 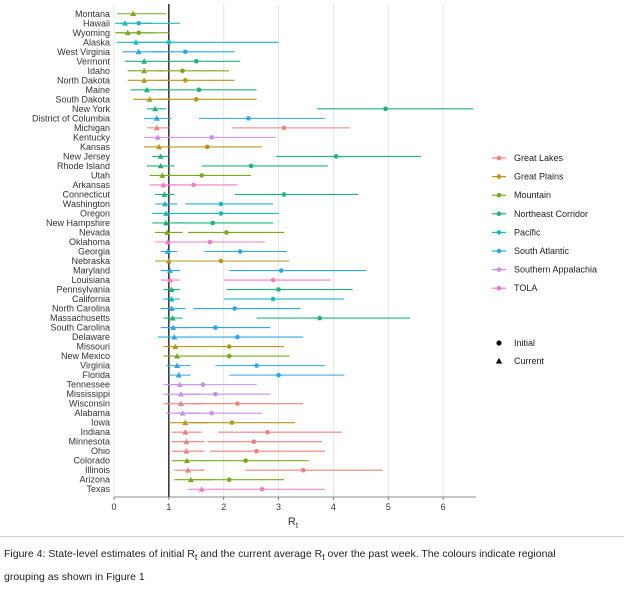 I want to click on legend-label: Mountain, so click(x=532, y=195).